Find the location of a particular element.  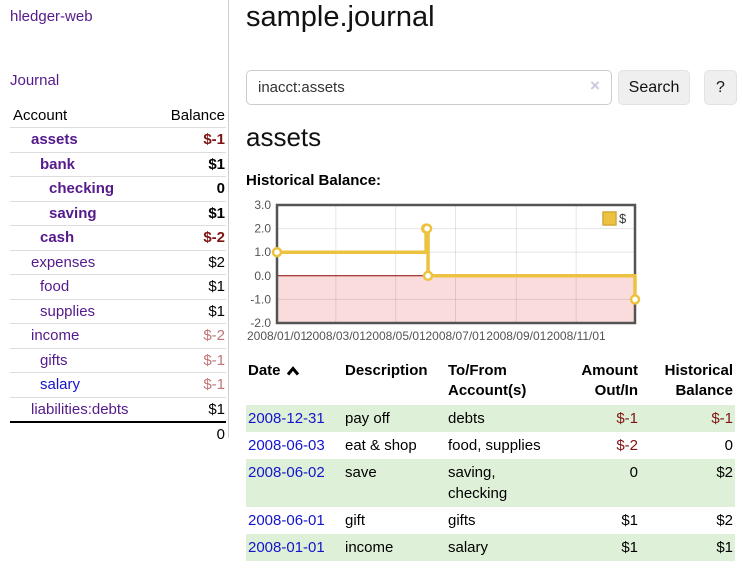

account-link: liabilities:debts is located at coordinates (80, 409).